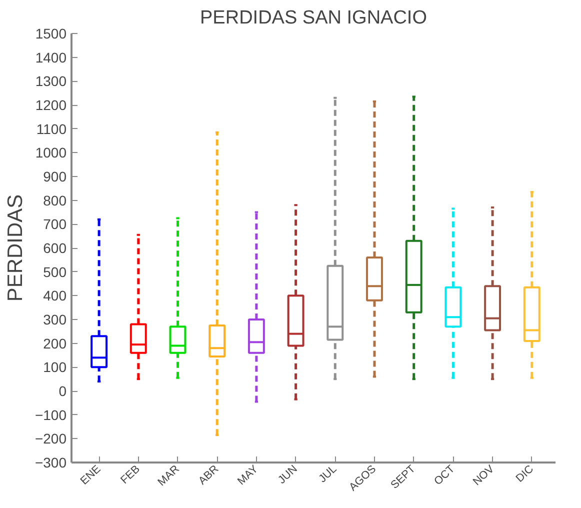 The image size is (581, 508). I want to click on y-tick-label: 900, so click(55, 176).